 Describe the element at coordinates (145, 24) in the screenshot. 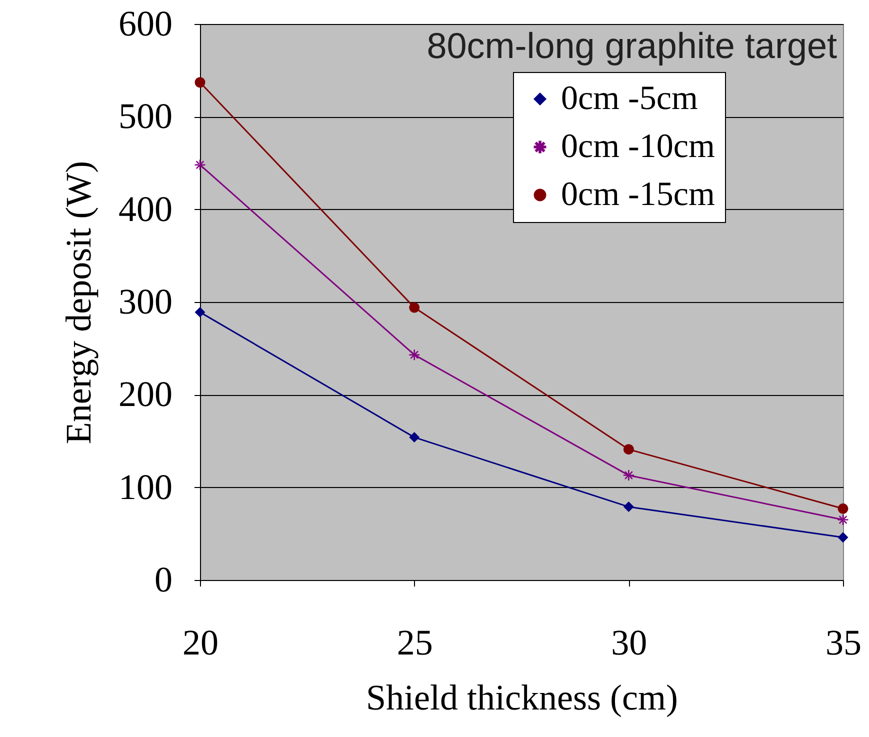

I see `y-tick-label: 600` at that location.